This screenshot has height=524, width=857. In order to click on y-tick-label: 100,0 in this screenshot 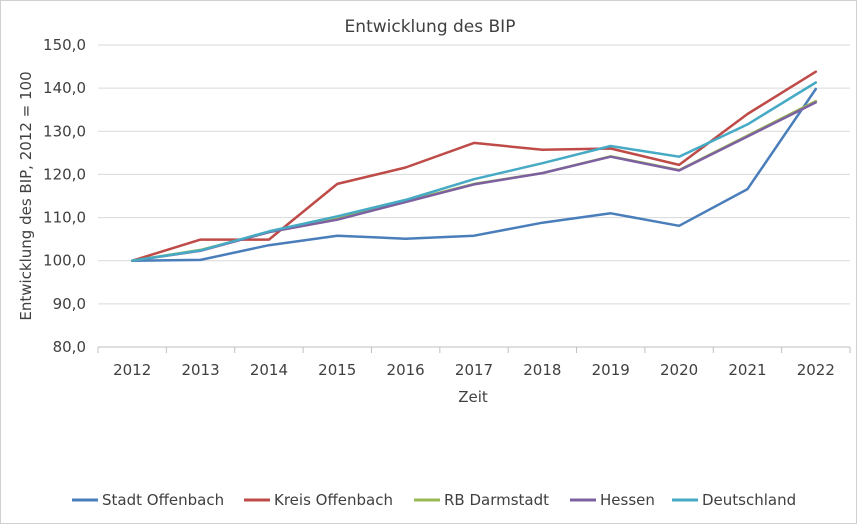, I will do `click(64, 261)`.